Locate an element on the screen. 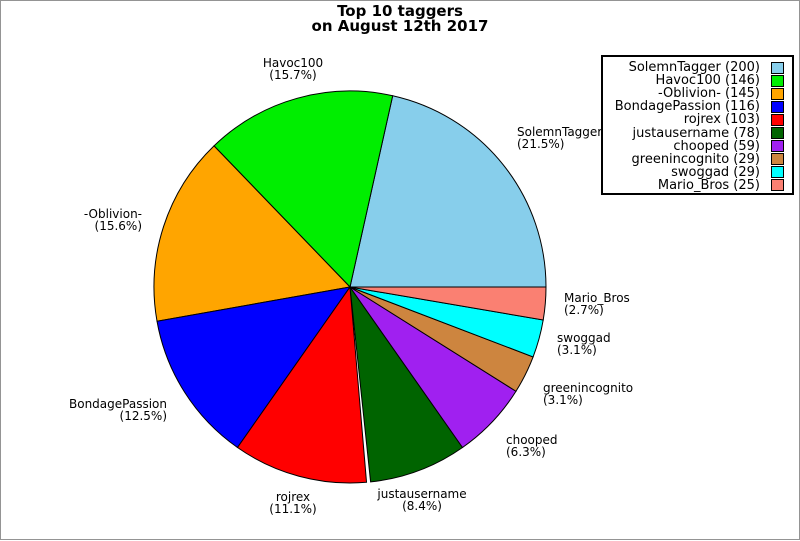 This screenshot has width=800, height=541. legend-item--oblivion-: -Oblivion- (145) is located at coordinates (693, 93).